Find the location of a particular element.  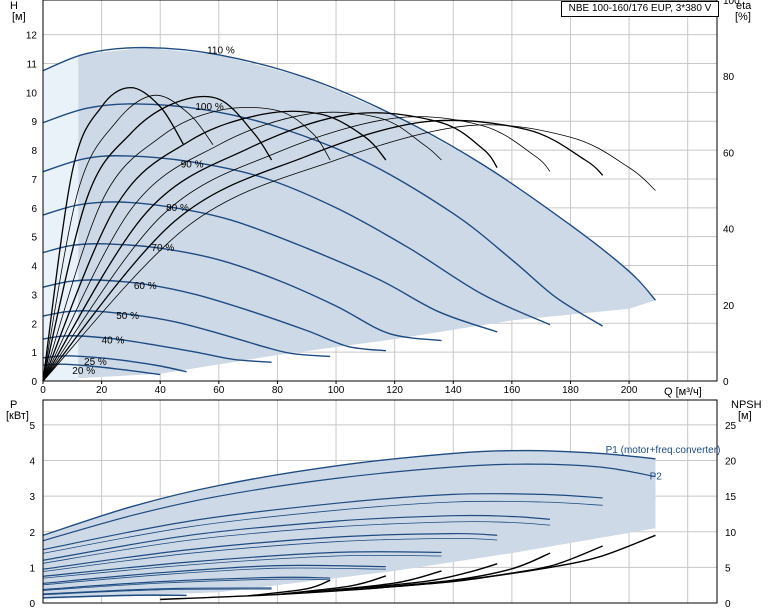

x-tick-label: 180 is located at coordinates (570, 390).